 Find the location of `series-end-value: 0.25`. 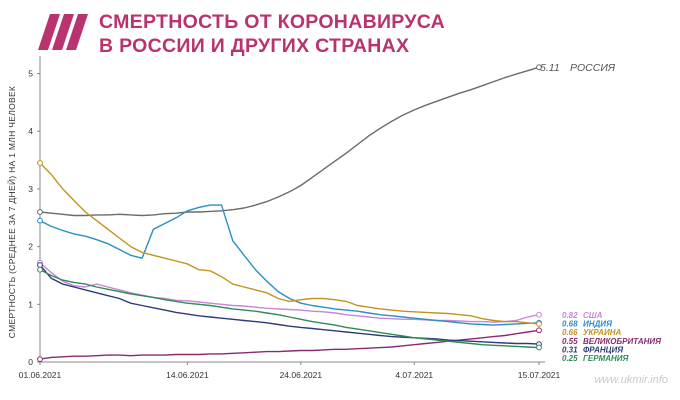

series-end-value: 0.25 is located at coordinates (570, 358).